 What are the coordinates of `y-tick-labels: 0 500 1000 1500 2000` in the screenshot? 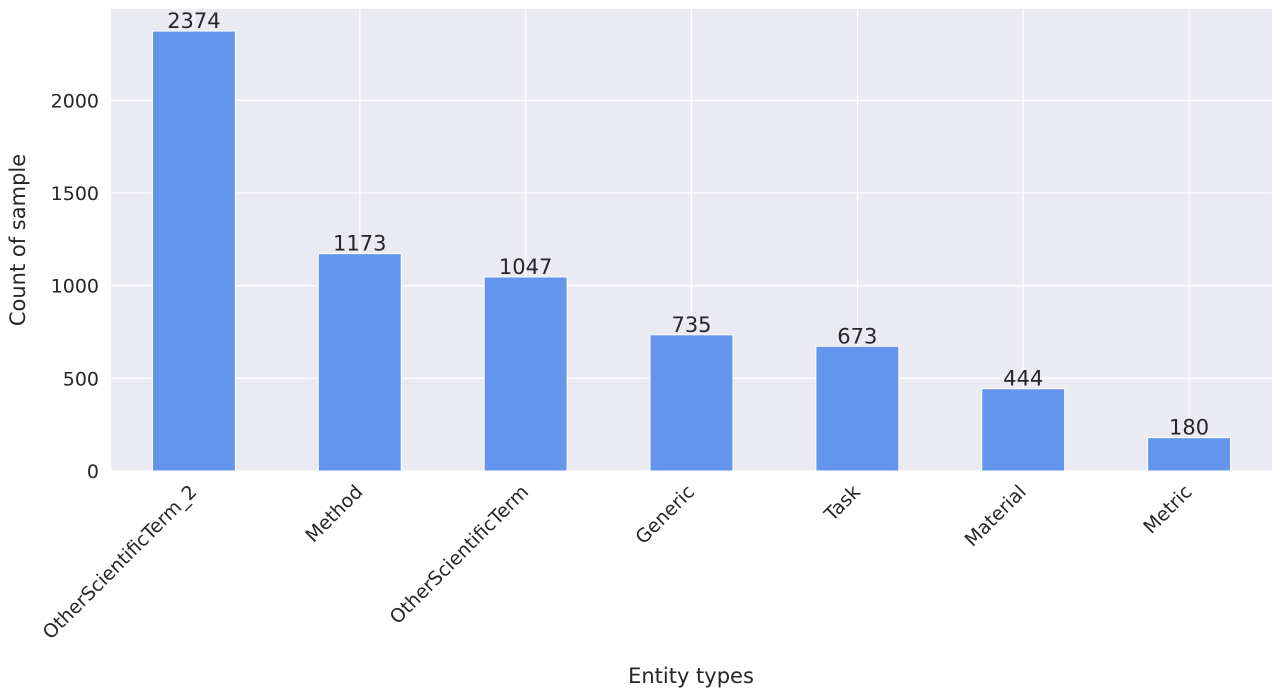 It's located at (75, 286).